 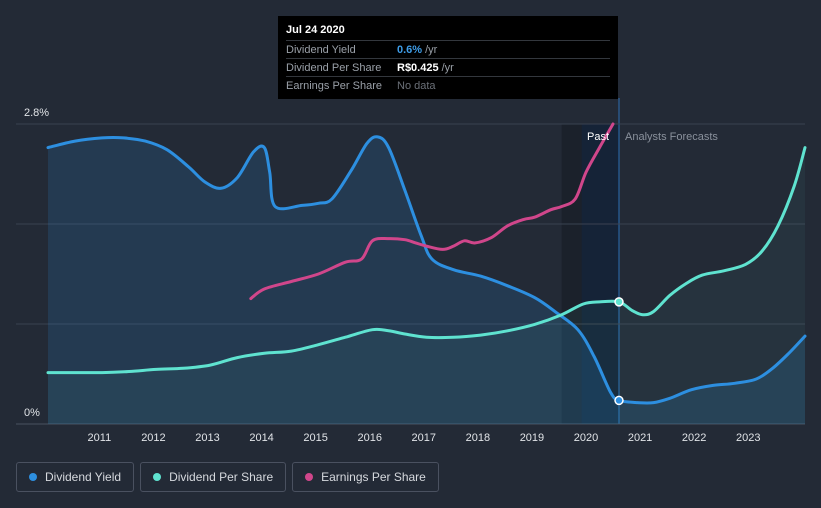 I want to click on tooltip-label: Dividend Yield, so click(x=321, y=49).